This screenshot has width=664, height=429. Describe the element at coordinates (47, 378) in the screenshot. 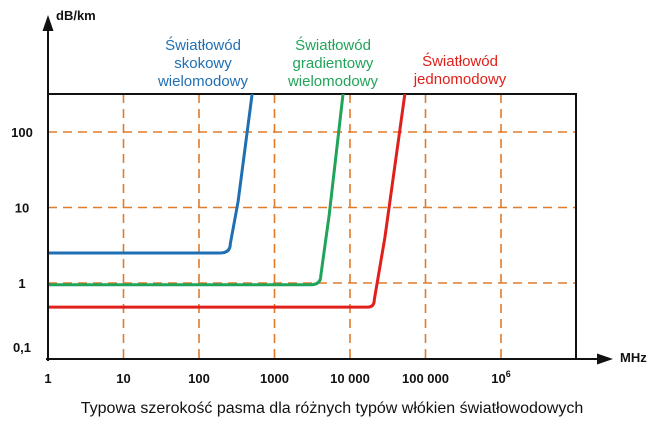

I see `x-tick-label: 1` at that location.